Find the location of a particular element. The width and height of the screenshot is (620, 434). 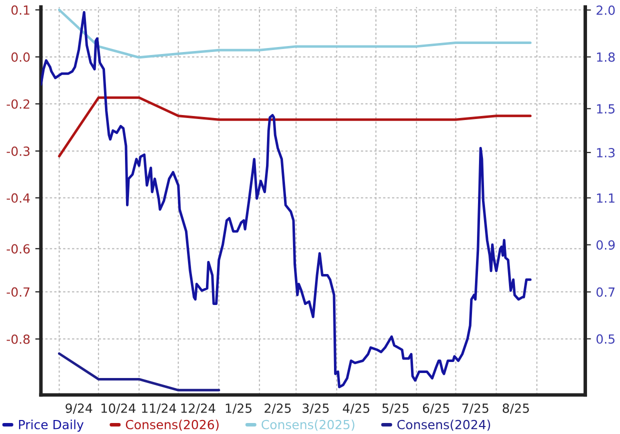

legend-label: Consens(2026) is located at coordinates (172, 425).